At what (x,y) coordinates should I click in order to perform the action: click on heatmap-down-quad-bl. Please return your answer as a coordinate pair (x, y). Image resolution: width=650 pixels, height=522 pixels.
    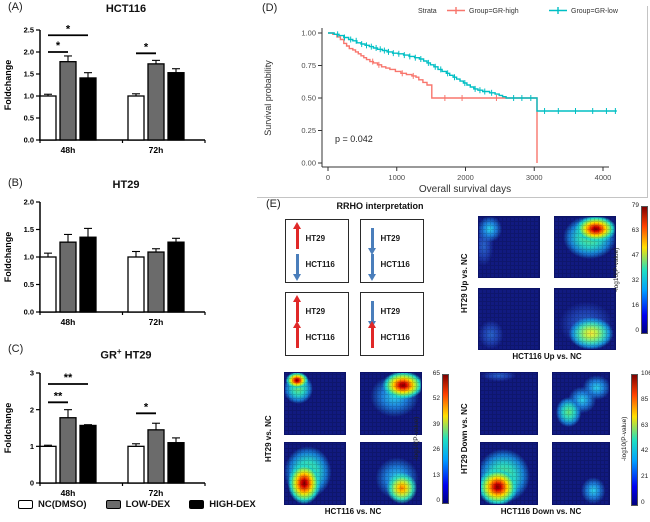
    Looking at the image, I should click on (509, 473).